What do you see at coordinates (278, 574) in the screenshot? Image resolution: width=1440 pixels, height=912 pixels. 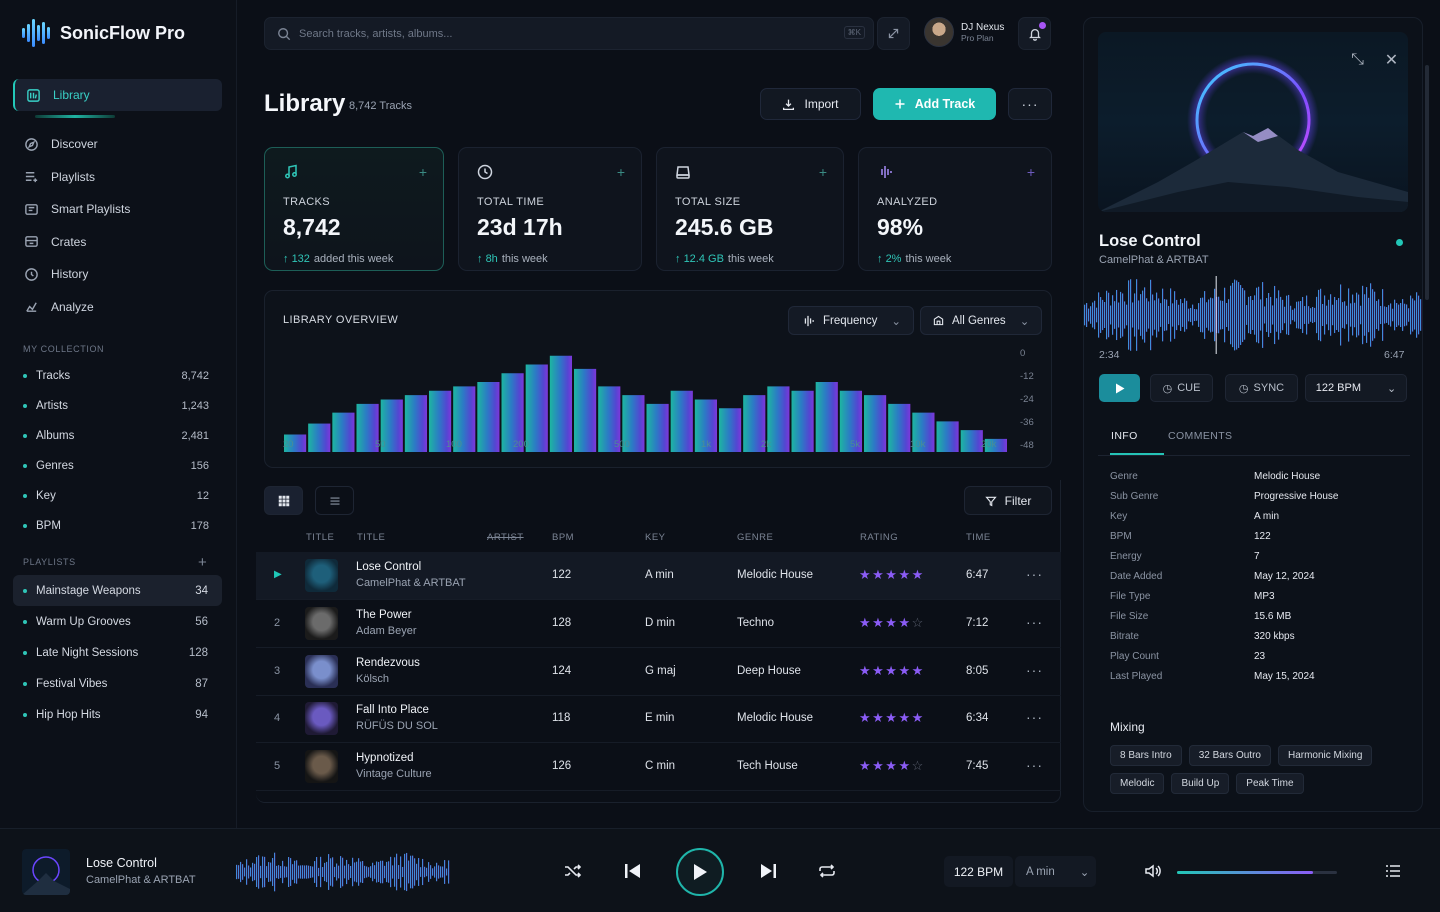 I see `playing-icon: ▶` at bounding box center [278, 574].